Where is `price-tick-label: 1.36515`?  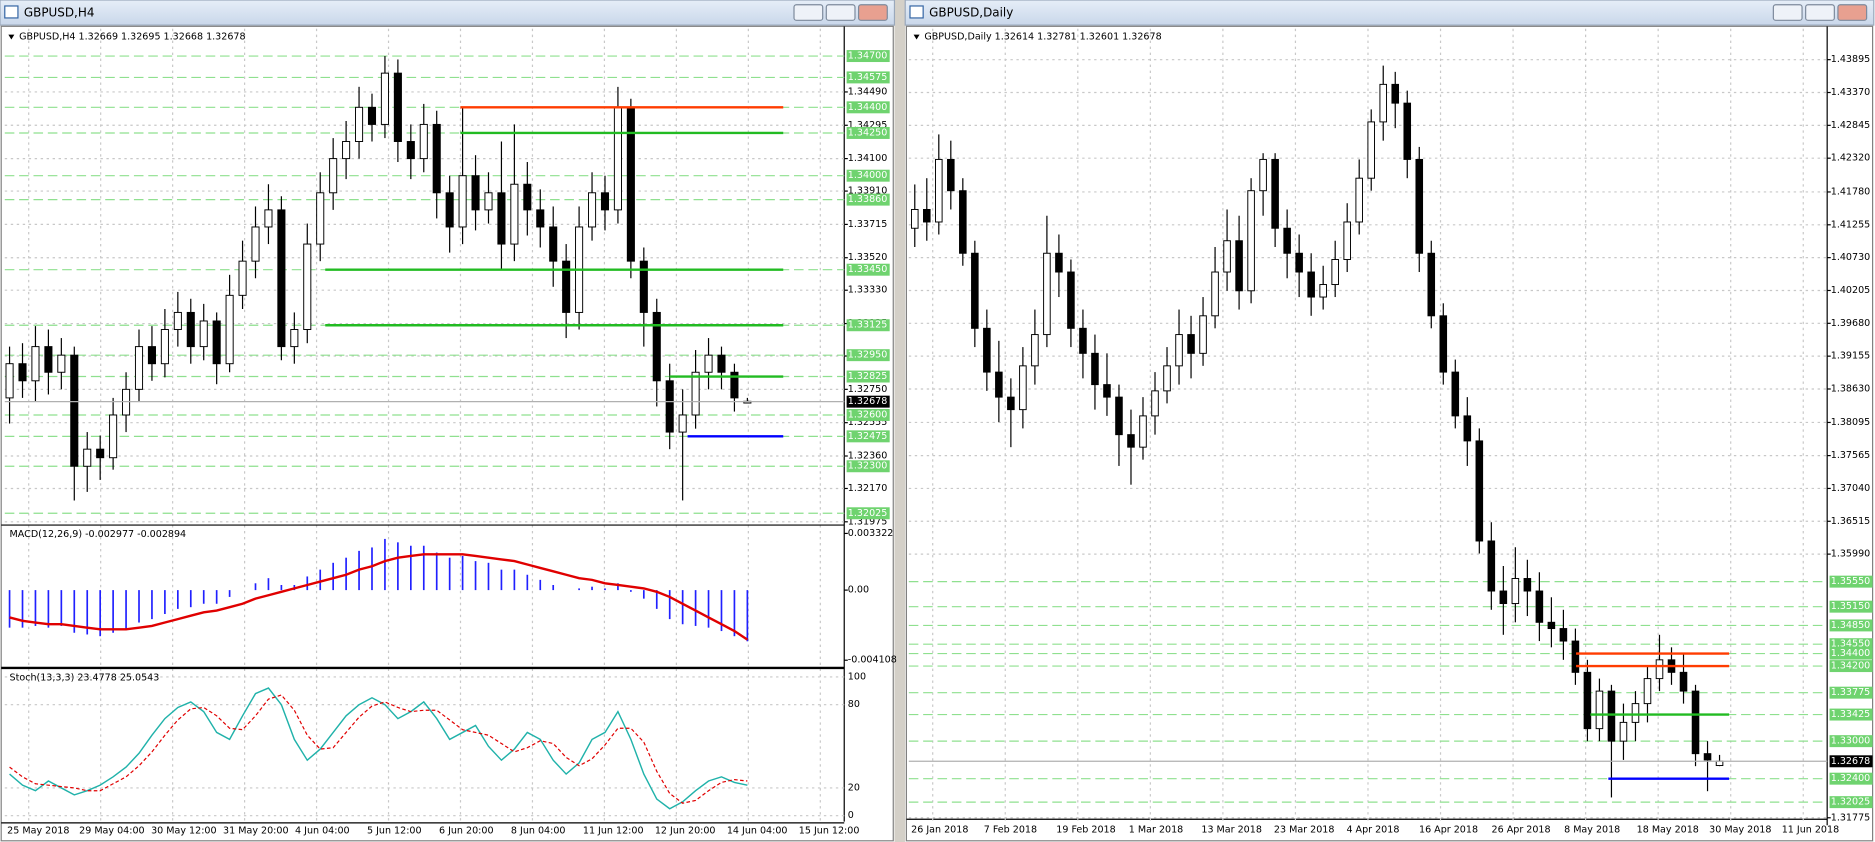
price-tick-label: 1.36515 is located at coordinates (1850, 521).